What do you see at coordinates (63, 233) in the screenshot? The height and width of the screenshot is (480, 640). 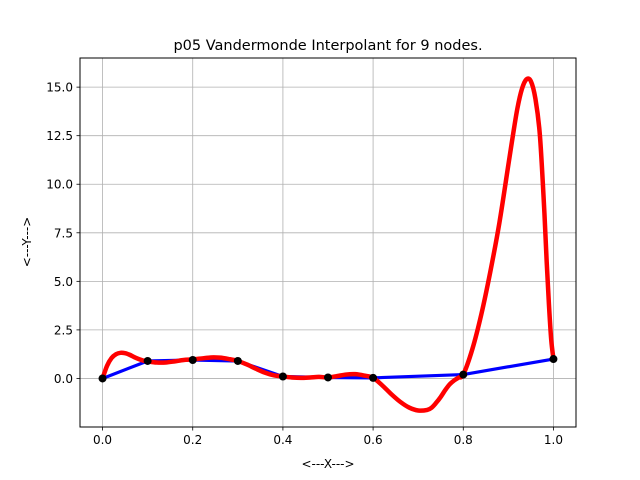 I see `y-tick-label: 7.5` at bounding box center [63, 233].